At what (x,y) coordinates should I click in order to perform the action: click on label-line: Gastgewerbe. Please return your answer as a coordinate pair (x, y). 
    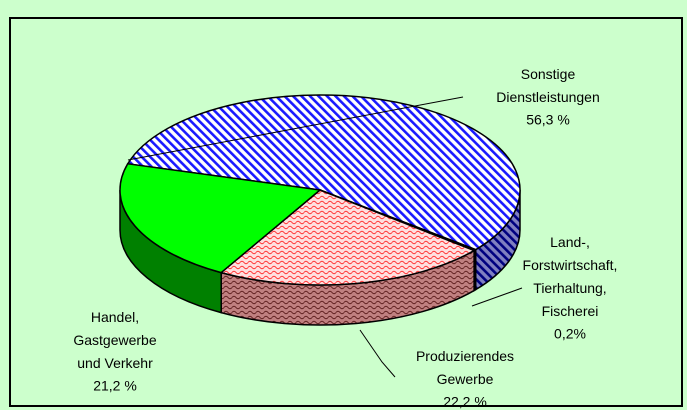
    Looking at the image, I should click on (114, 340).